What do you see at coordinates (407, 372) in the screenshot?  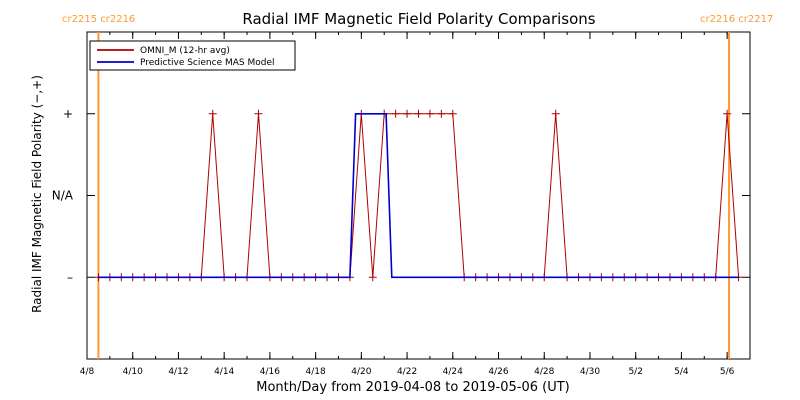 I see `x-tick-label: 4/22` at bounding box center [407, 372].